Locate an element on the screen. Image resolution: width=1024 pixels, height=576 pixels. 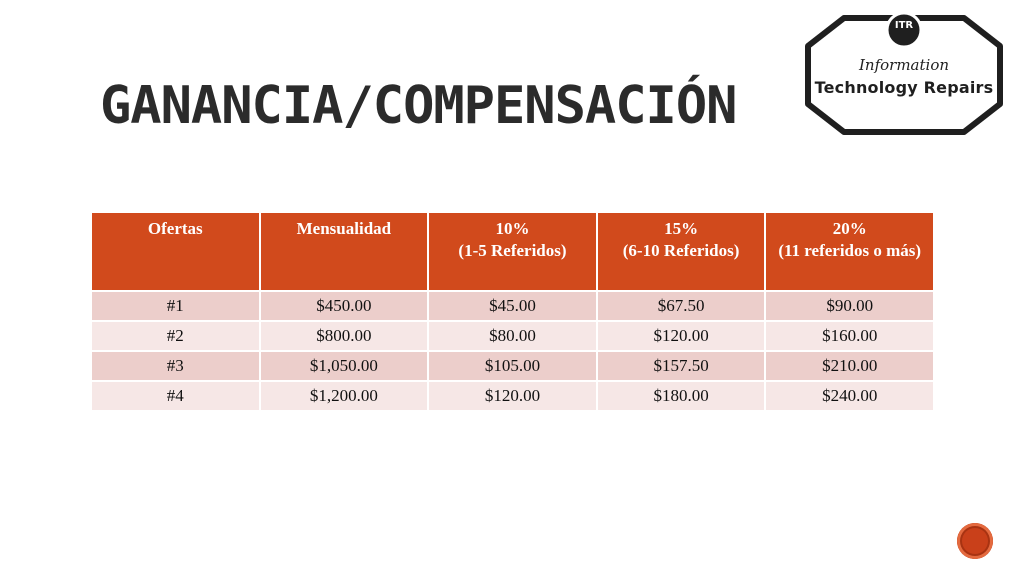
slide-title: Ganancia/Compensación is located at coordinates (418, 106).